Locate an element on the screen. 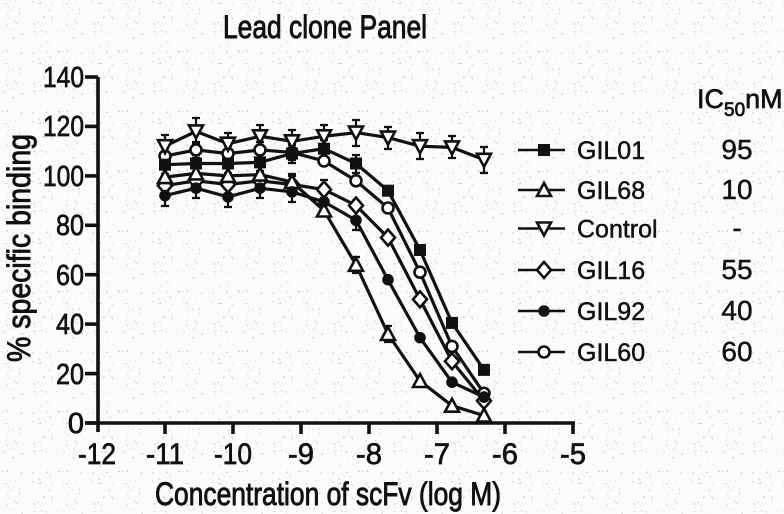 Image resolution: width=784 pixels, height=514 pixels. svg-text: -6 is located at coordinates (505, 454).